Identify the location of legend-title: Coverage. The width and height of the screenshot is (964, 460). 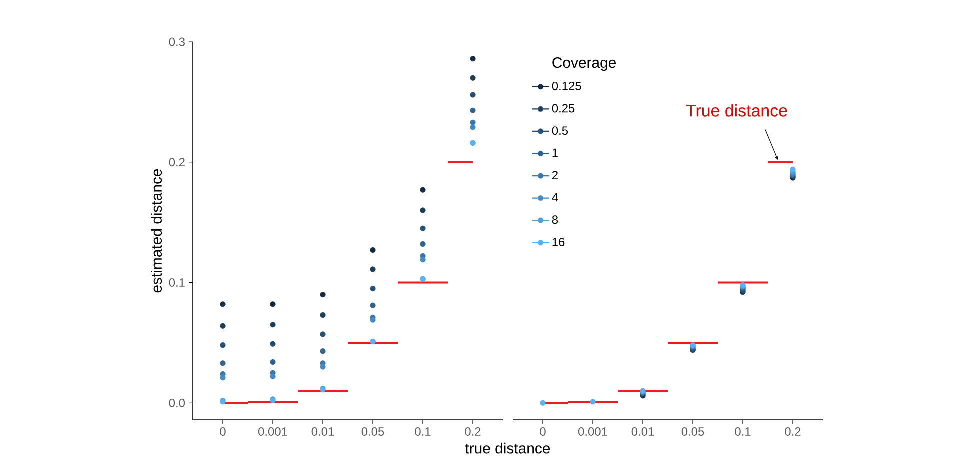
(584, 65).